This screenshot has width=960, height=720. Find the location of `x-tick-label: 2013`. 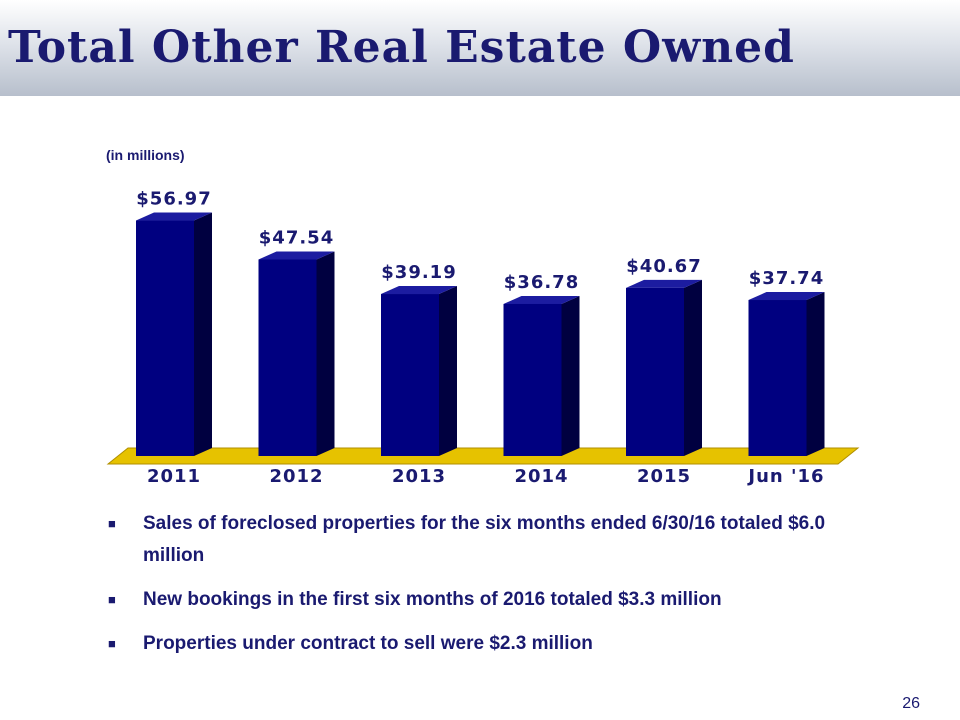

x-tick-label: 2013 is located at coordinates (419, 476).